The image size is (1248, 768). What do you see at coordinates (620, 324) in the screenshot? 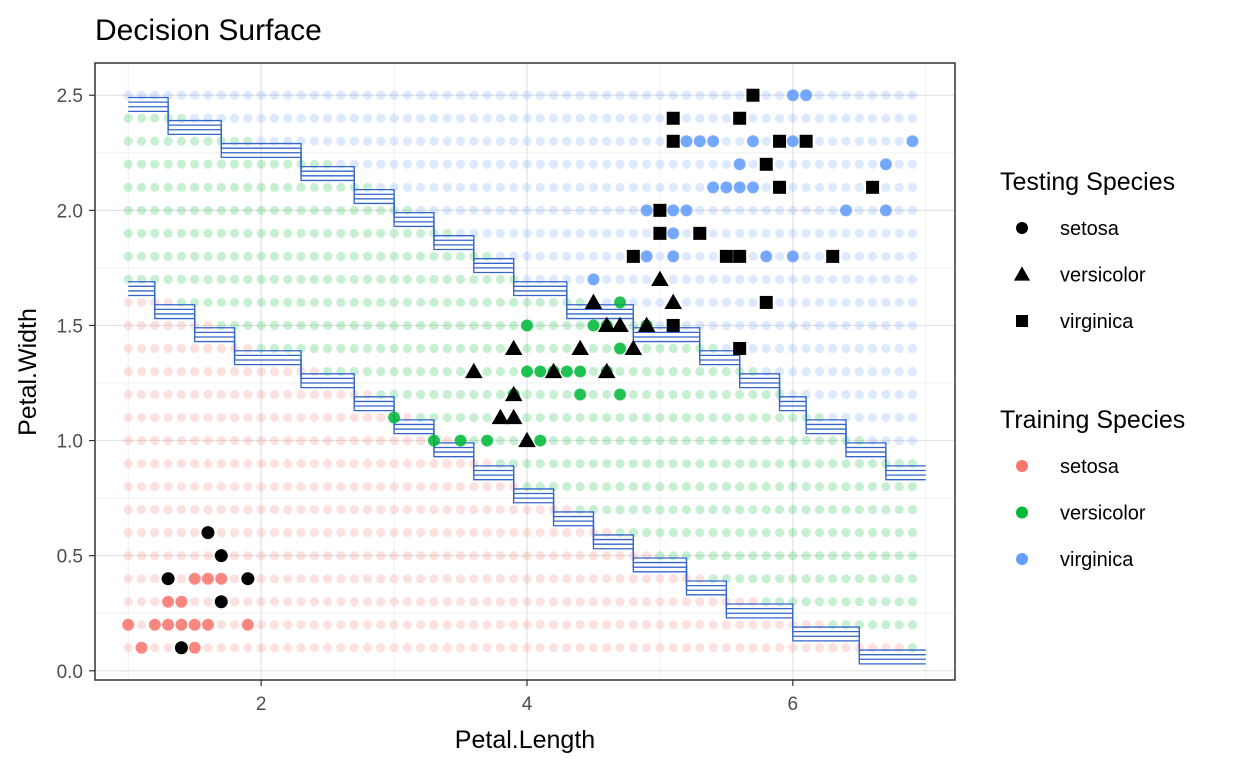
I see `testing-point-versicolor` at bounding box center [620, 324].